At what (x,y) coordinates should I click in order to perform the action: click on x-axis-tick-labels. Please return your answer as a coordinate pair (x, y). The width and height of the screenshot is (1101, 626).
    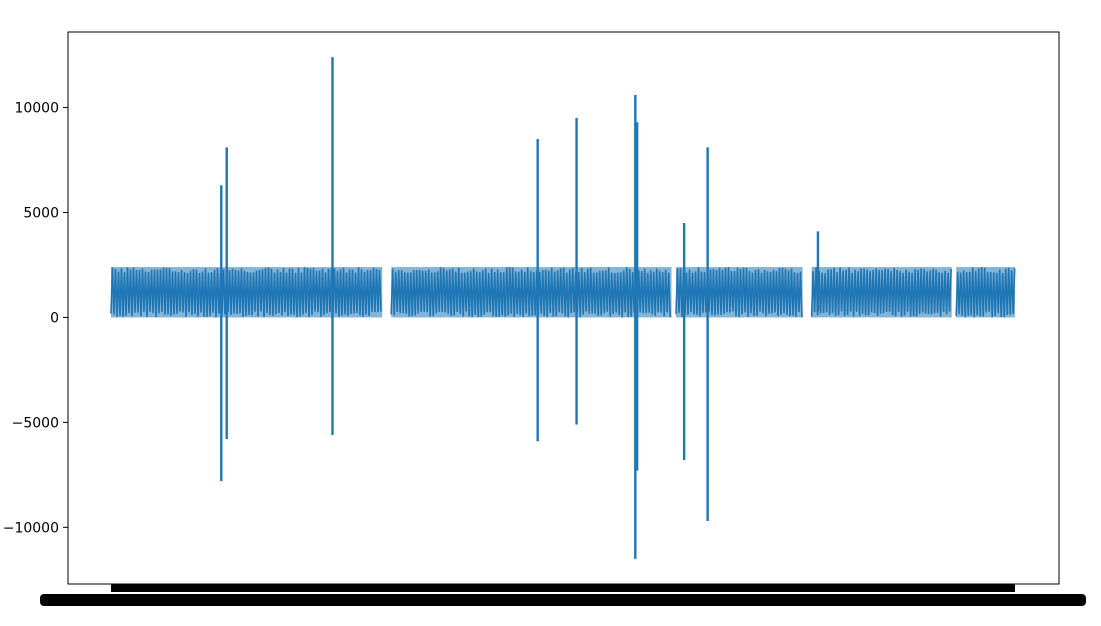
    Looking at the image, I should click on (563, 595).